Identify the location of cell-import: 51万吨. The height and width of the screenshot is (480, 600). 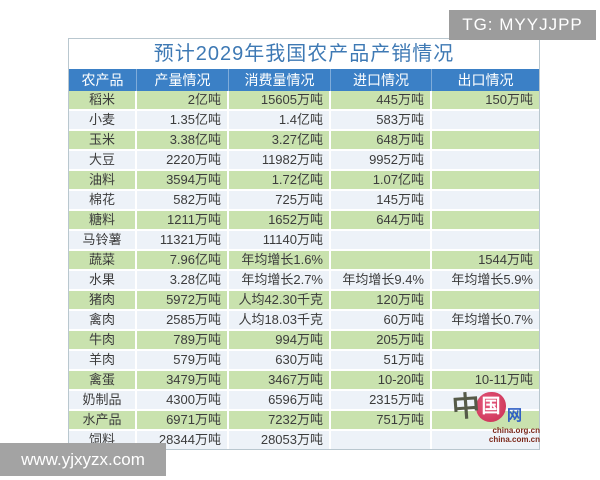
(381, 360).